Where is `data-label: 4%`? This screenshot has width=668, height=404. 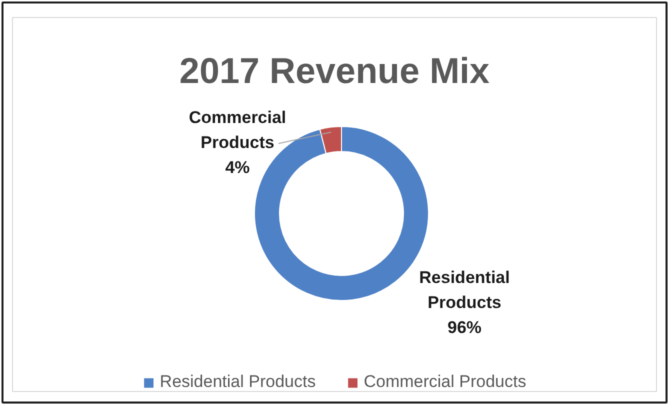 data-label: 4% is located at coordinates (237, 167).